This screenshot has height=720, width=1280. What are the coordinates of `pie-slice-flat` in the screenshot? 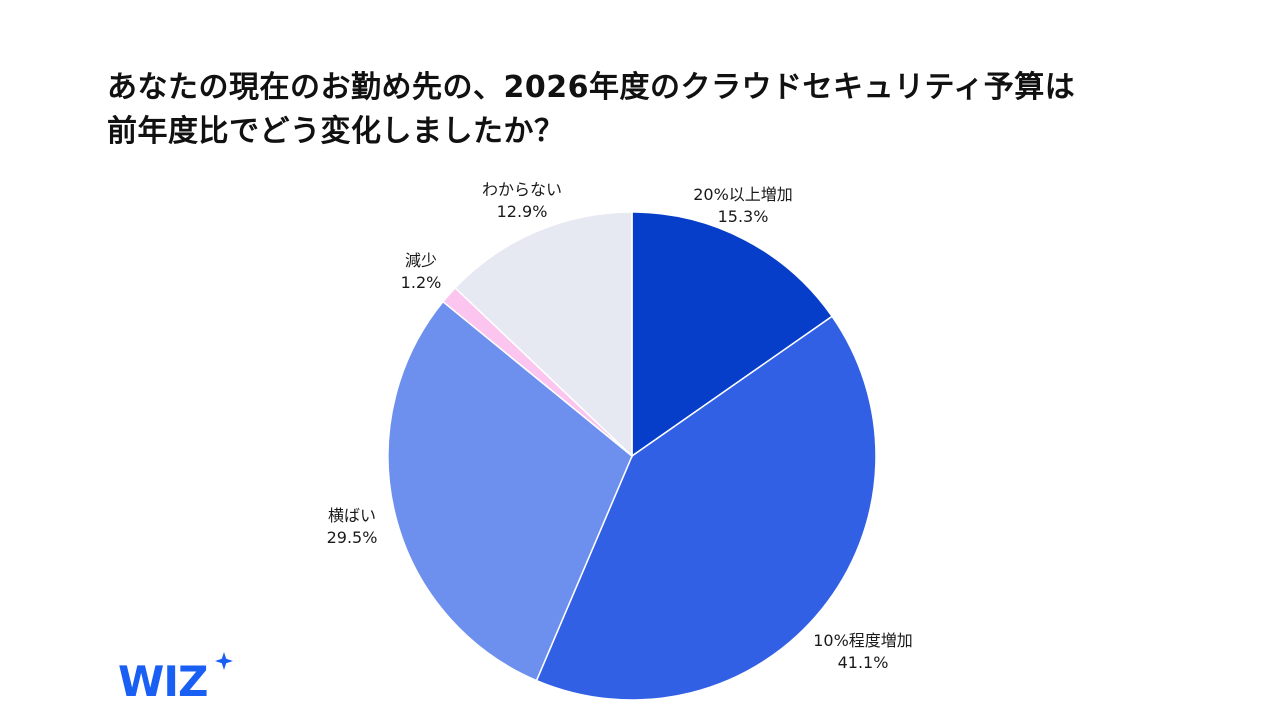 It's located at (510, 491).